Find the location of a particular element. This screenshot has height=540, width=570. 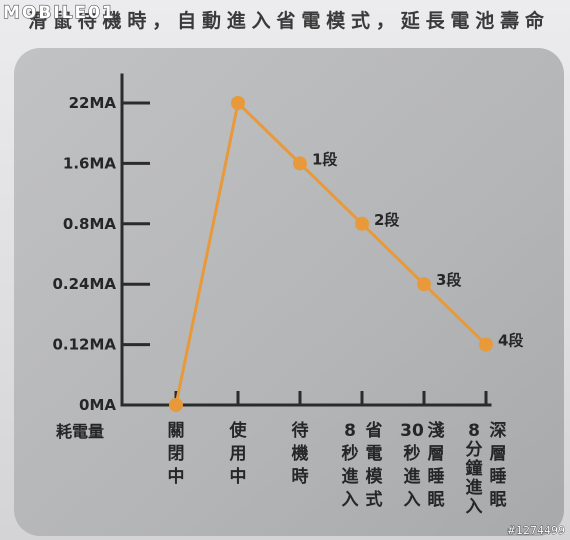

data-label: 4段 is located at coordinates (510, 341).